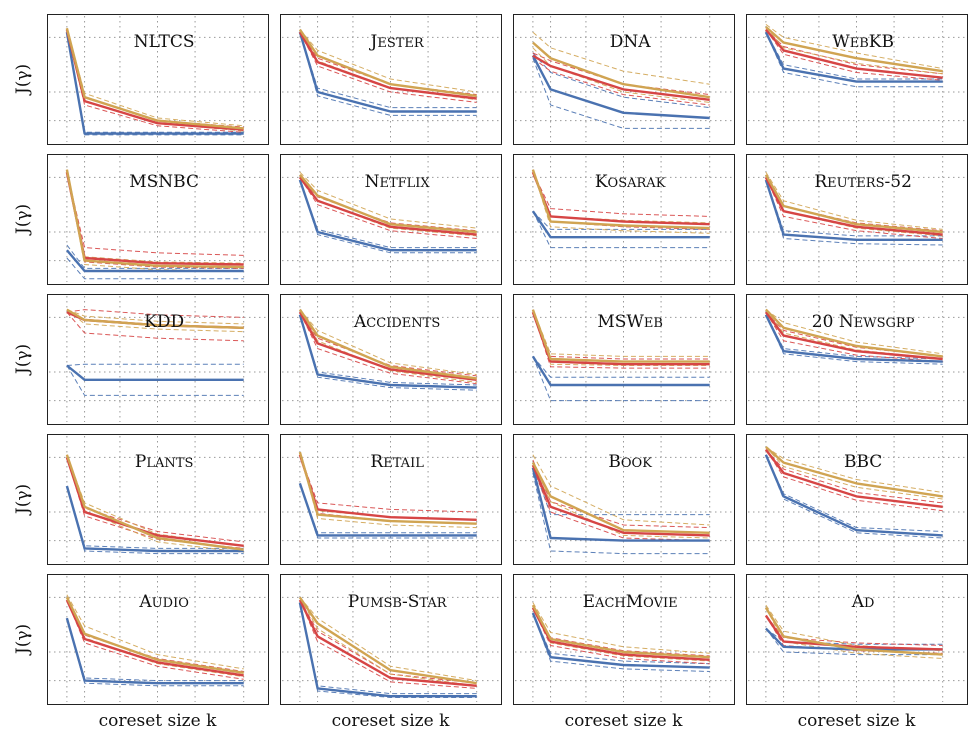  Describe the element at coordinates (398, 182) in the screenshot. I see `panel-title: NETFLIX` at that location.